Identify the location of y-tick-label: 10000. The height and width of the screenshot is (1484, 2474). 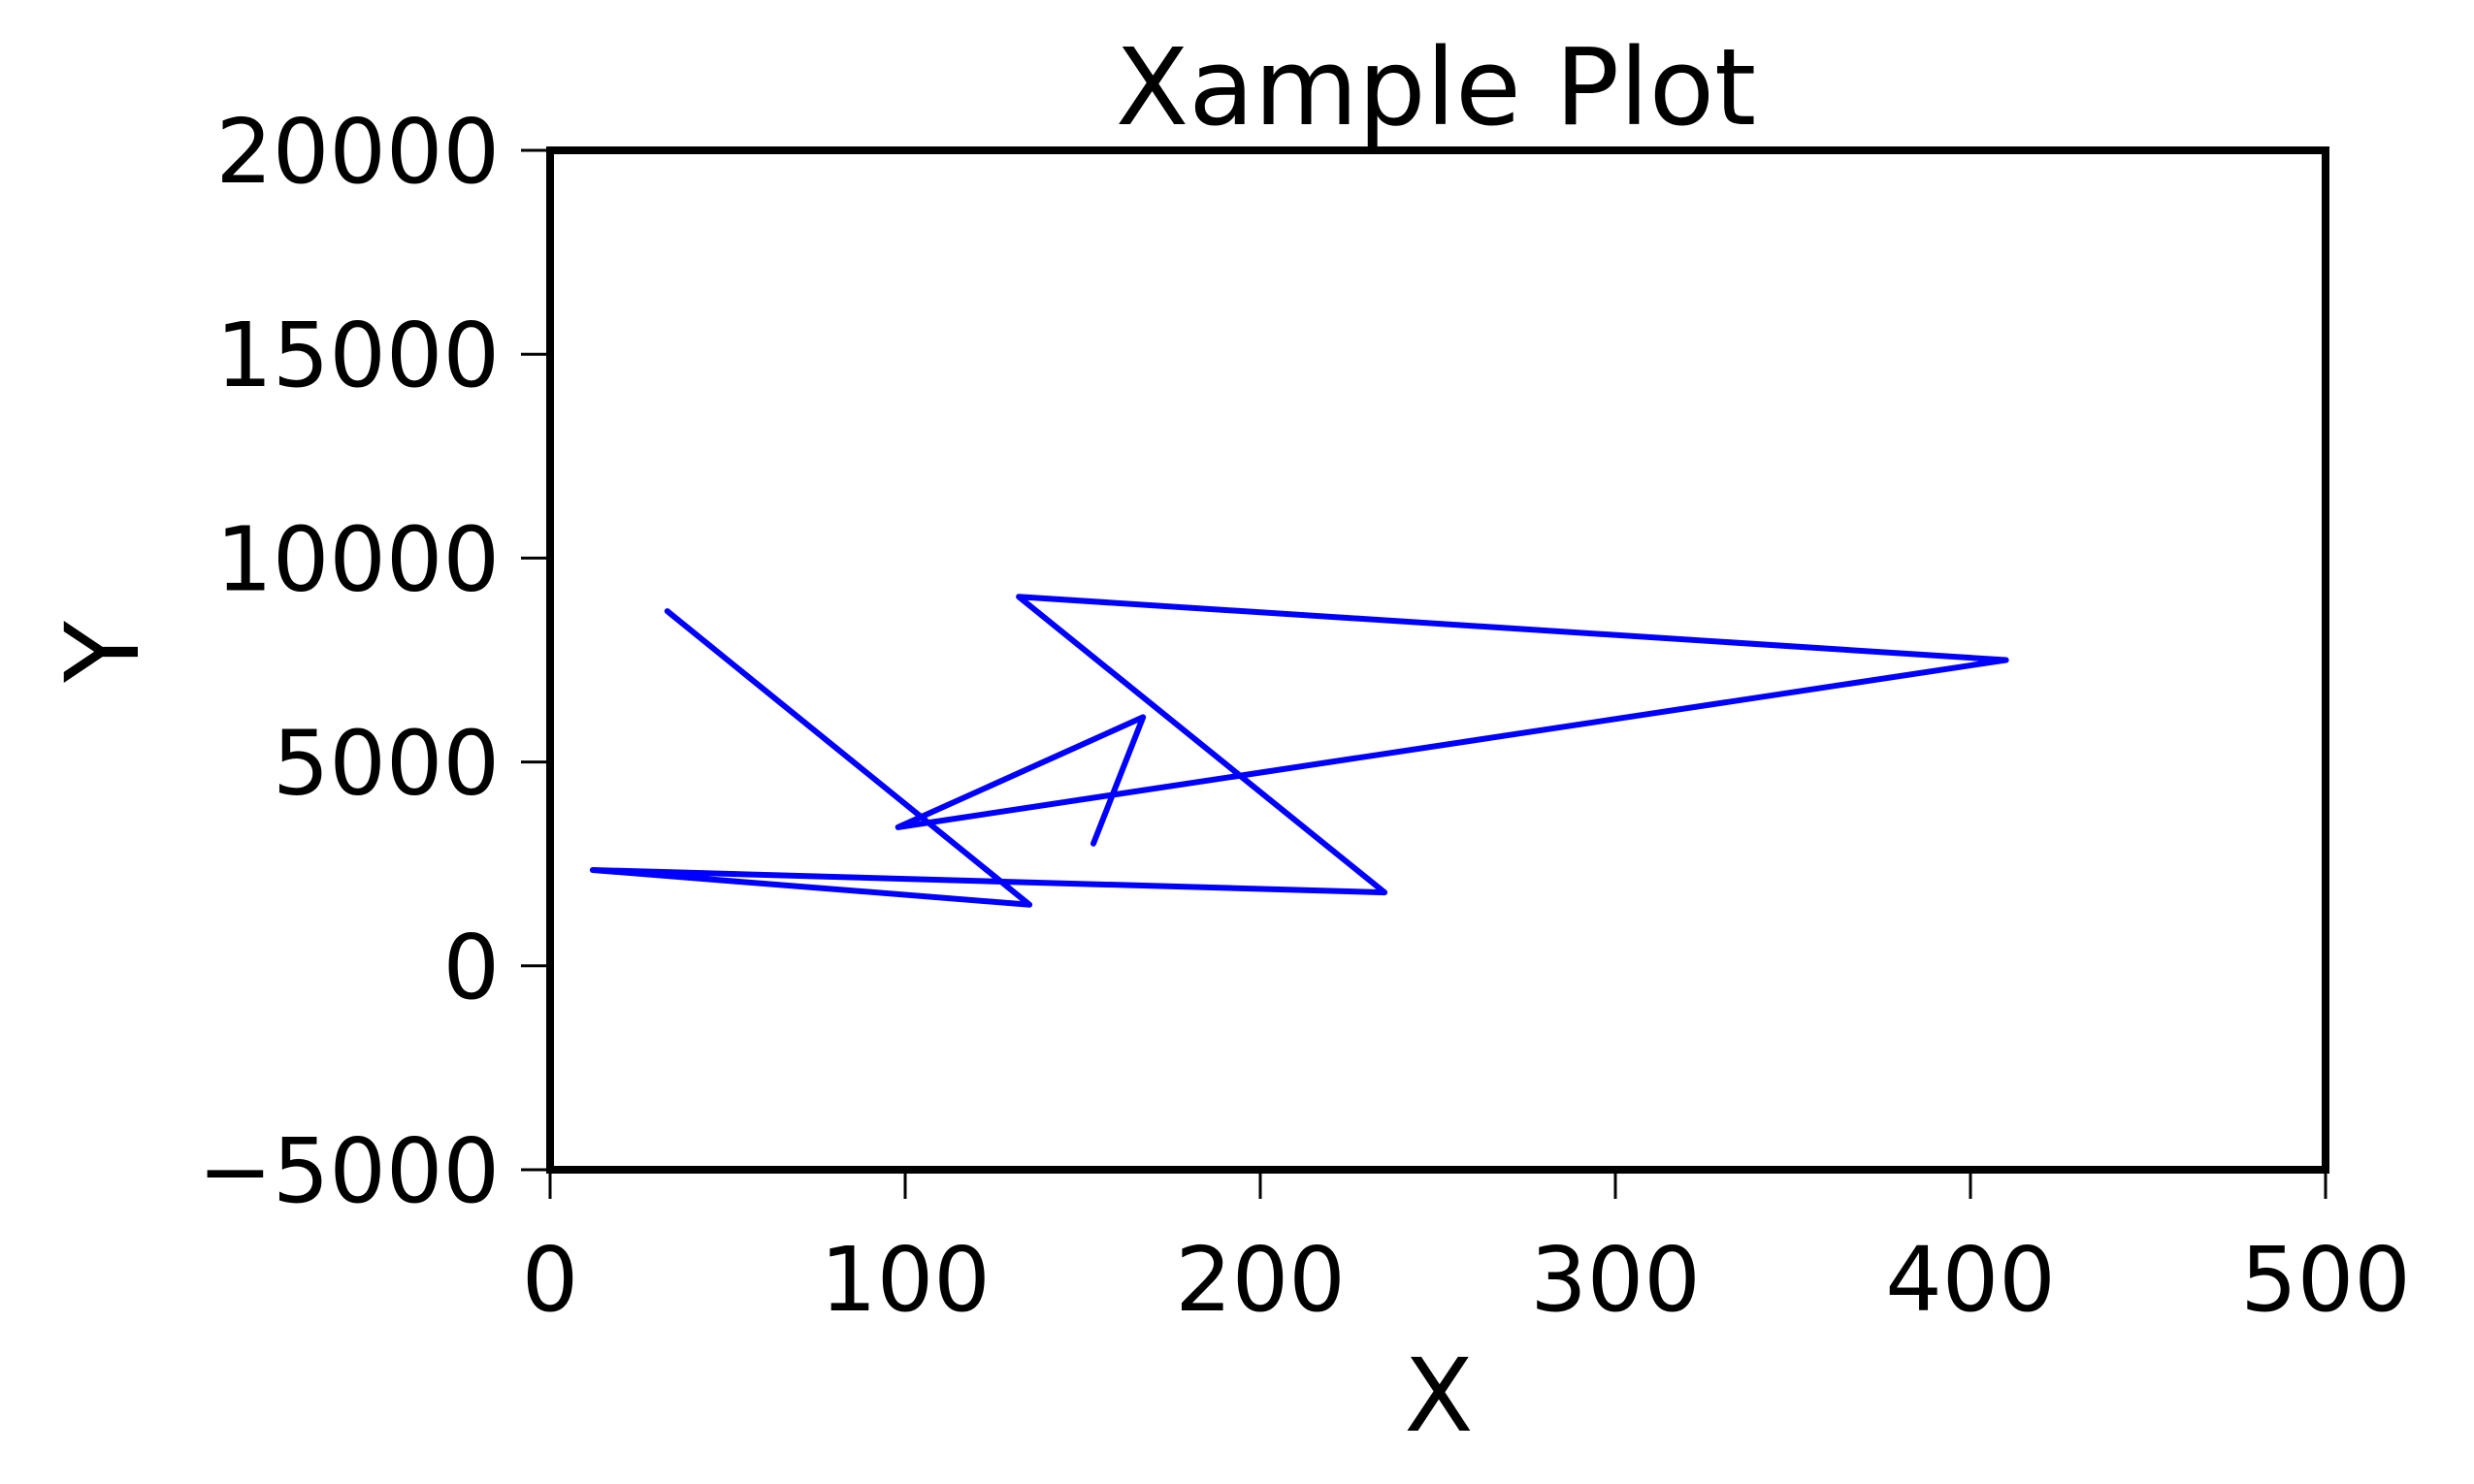
(357, 559).